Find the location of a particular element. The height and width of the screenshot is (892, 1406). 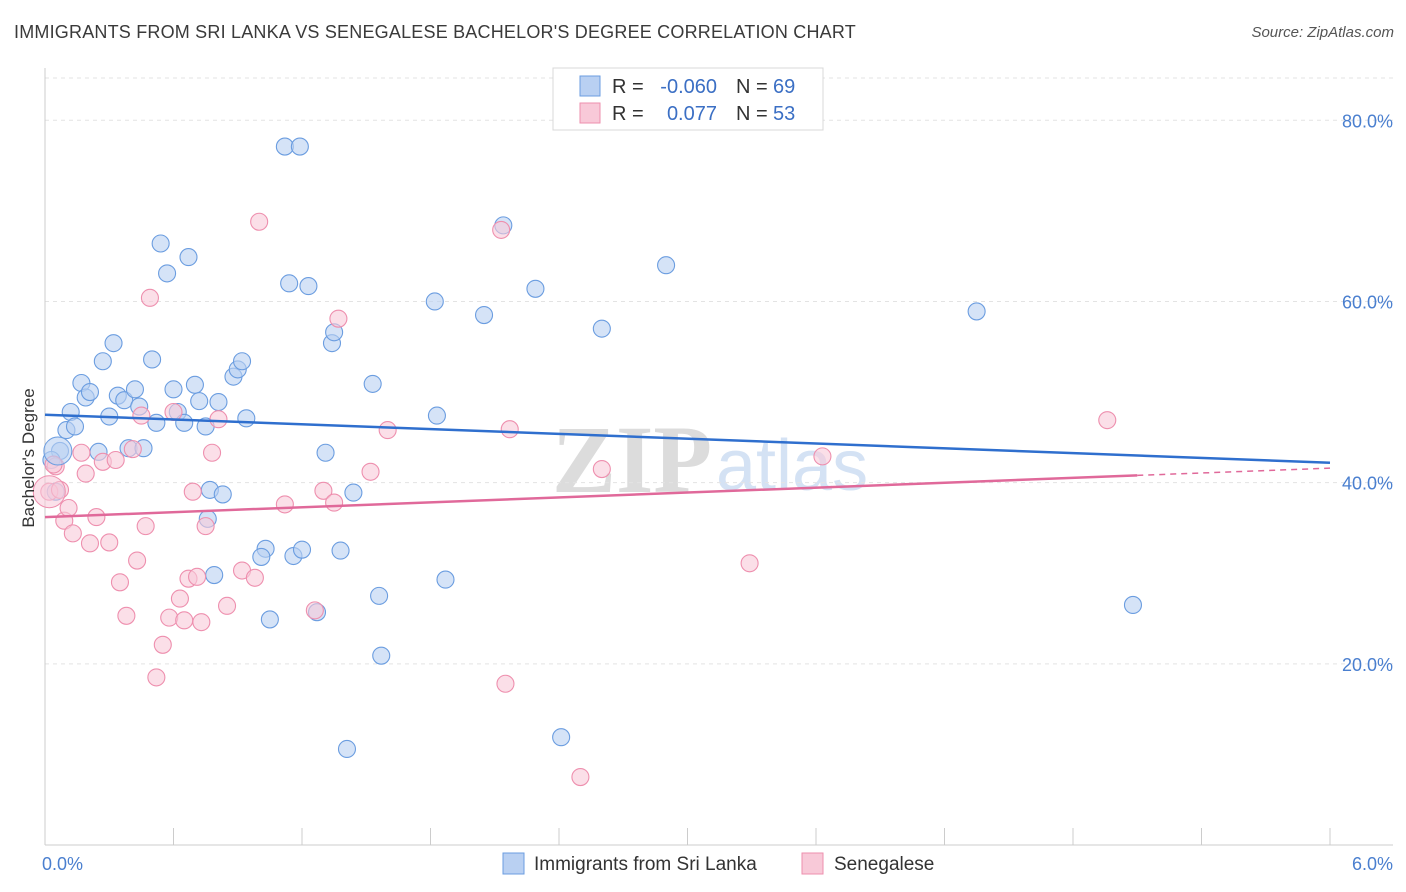

legend-n-label-2: N = is located at coordinates (752, 114).